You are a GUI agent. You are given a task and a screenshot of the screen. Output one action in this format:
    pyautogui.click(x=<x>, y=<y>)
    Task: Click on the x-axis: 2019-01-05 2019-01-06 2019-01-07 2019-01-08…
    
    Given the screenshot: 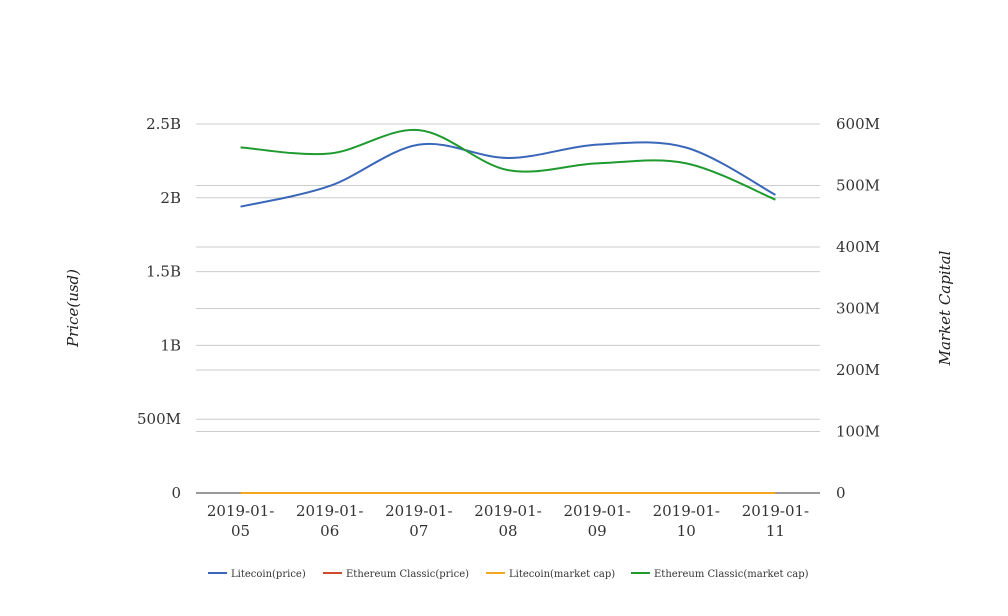 What is the action you would take?
    pyautogui.click(x=508, y=521)
    